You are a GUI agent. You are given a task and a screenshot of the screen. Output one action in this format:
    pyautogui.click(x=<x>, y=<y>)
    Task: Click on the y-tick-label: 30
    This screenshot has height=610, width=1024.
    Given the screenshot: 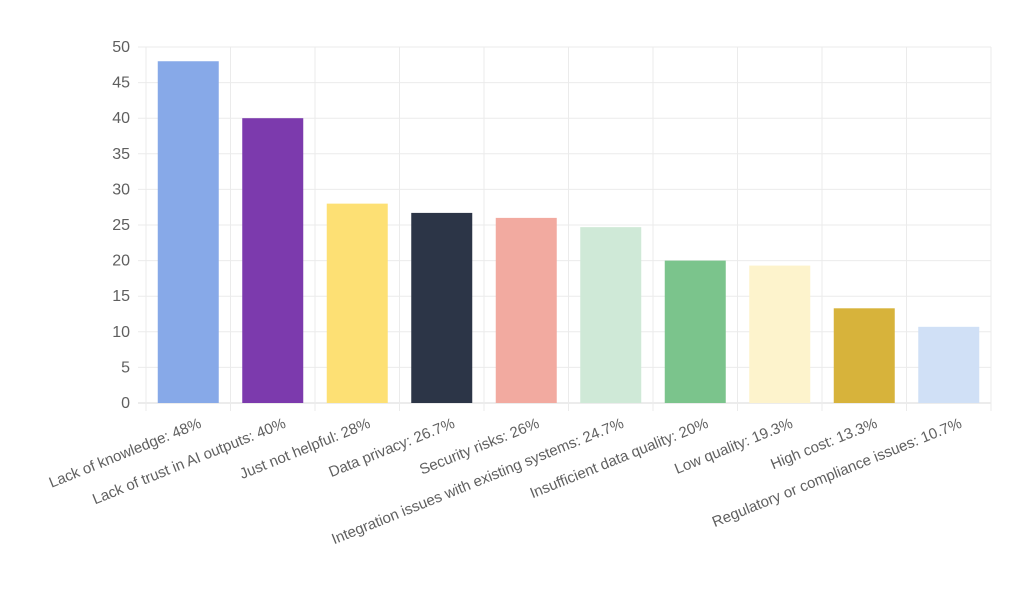 What is the action you would take?
    pyautogui.click(x=121, y=189)
    